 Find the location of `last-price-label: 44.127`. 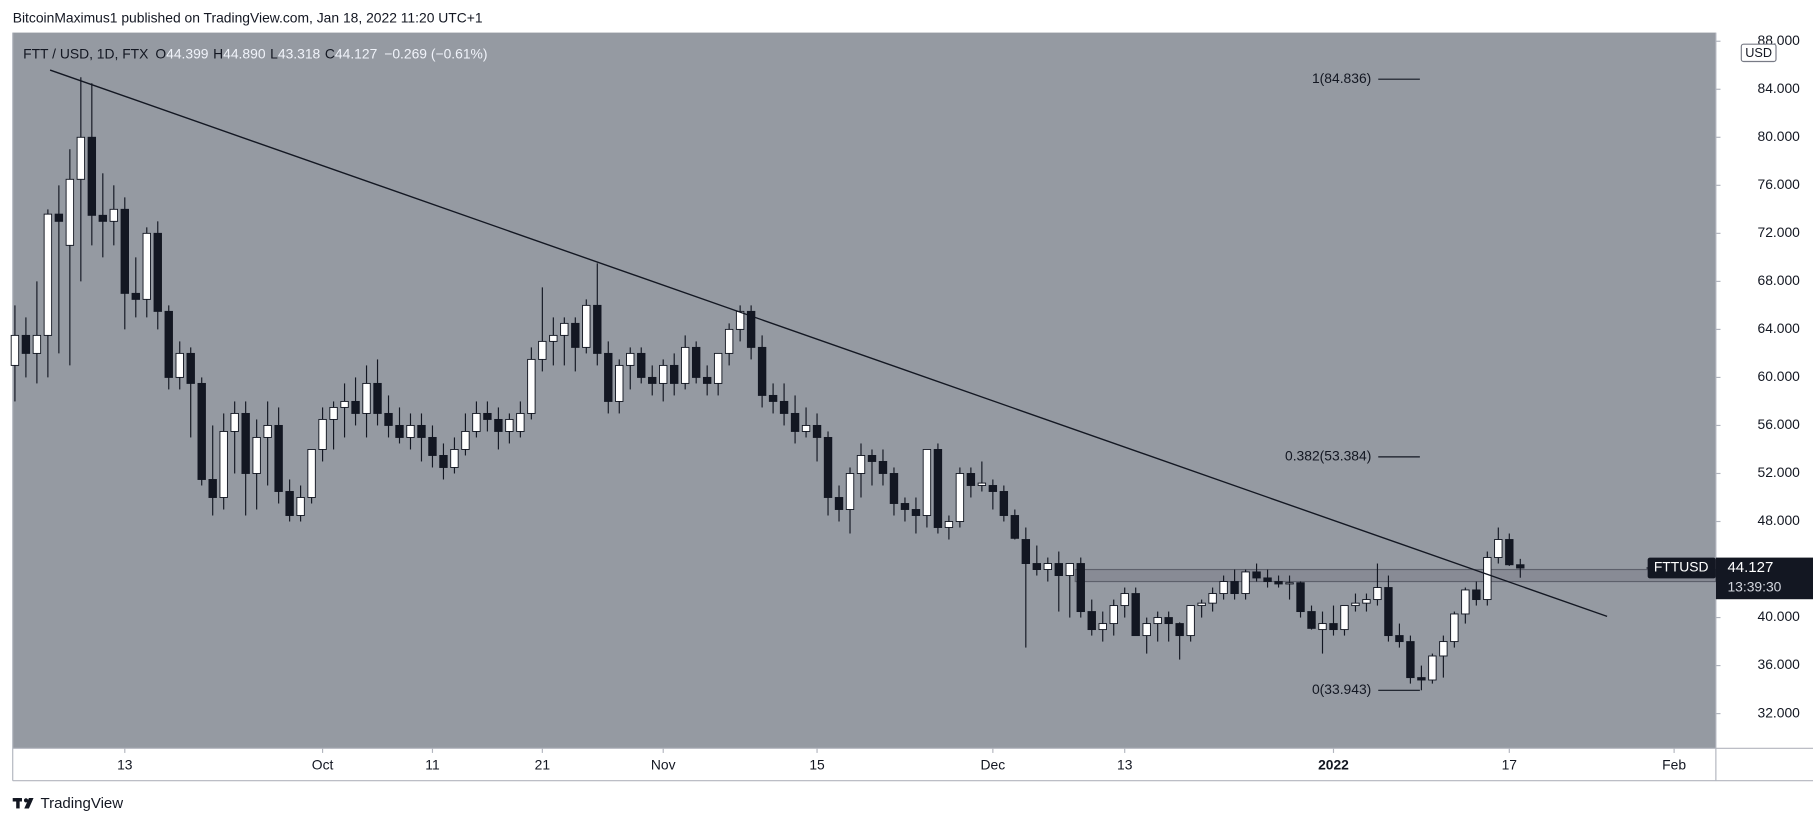

last-price-label: 44.127 is located at coordinates (1750, 567).